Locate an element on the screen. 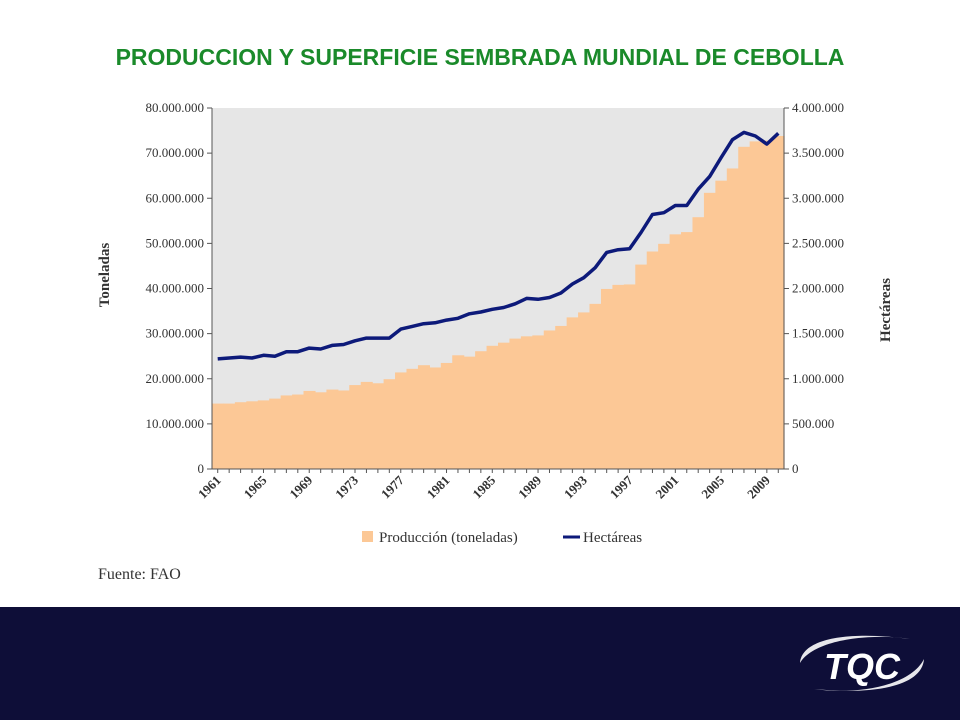  bar-1970 is located at coordinates (320, 430).